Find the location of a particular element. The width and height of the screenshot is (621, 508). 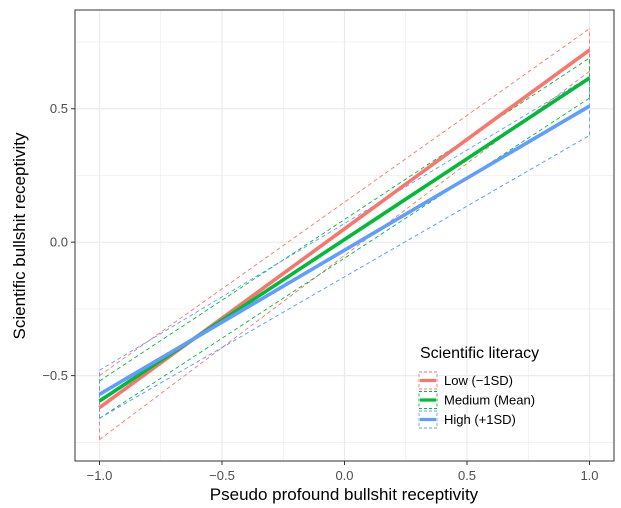

y-tick-label: −0.5 is located at coordinates (55, 375).